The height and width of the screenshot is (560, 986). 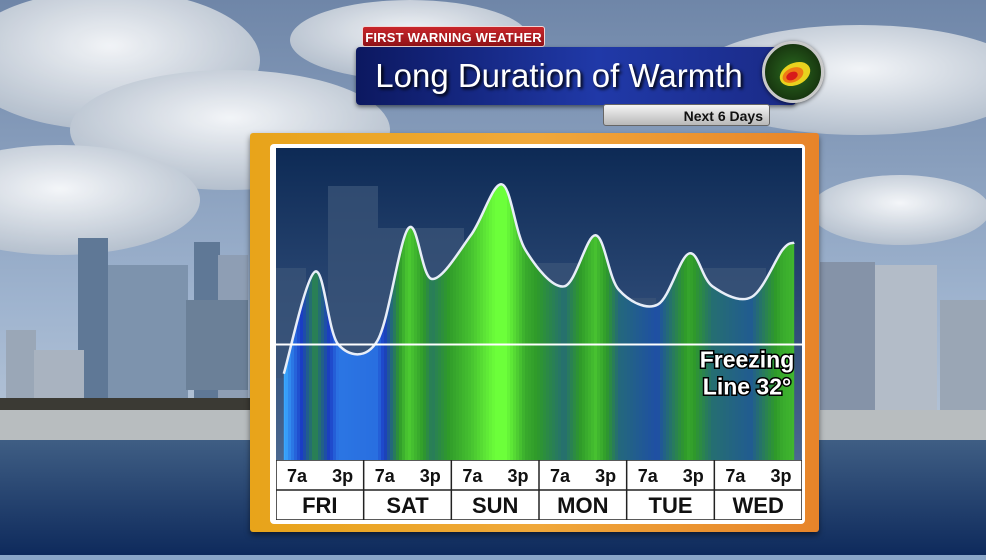 What do you see at coordinates (495, 505) in the screenshot?
I see `day-label: SUN` at bounding box center [495, 505].